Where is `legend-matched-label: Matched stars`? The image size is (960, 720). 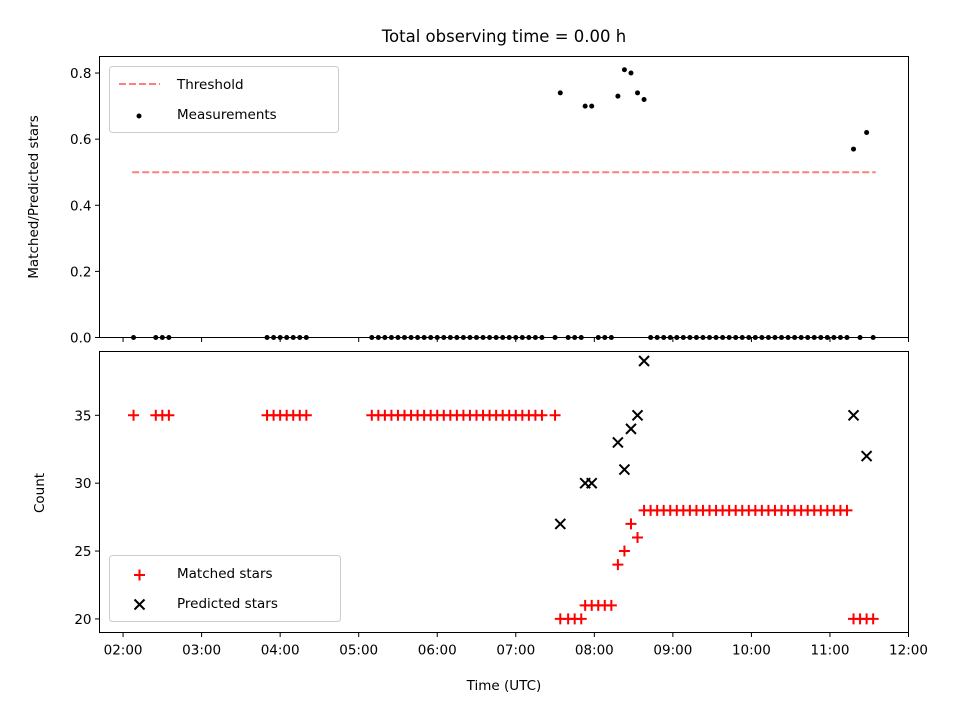 legend-matched-label: Matched stars is located at coordinates (225, 574).